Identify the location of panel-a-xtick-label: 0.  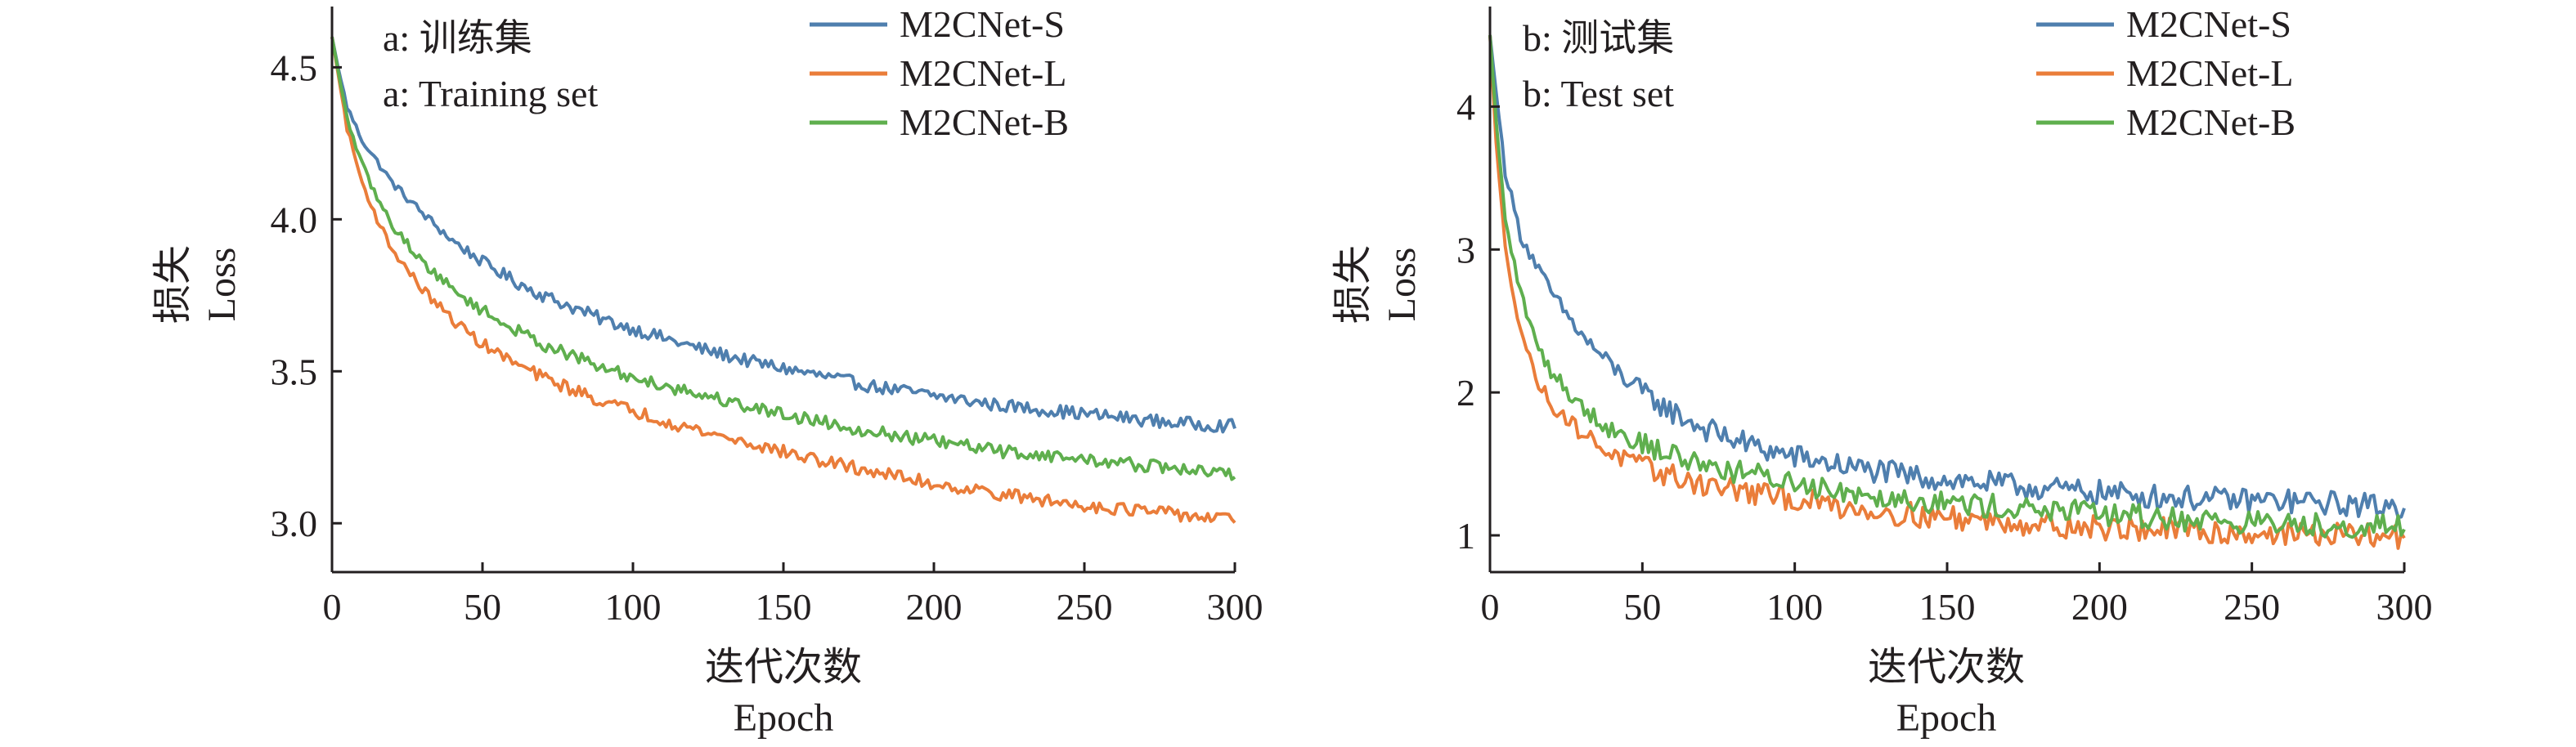
(333, 607).